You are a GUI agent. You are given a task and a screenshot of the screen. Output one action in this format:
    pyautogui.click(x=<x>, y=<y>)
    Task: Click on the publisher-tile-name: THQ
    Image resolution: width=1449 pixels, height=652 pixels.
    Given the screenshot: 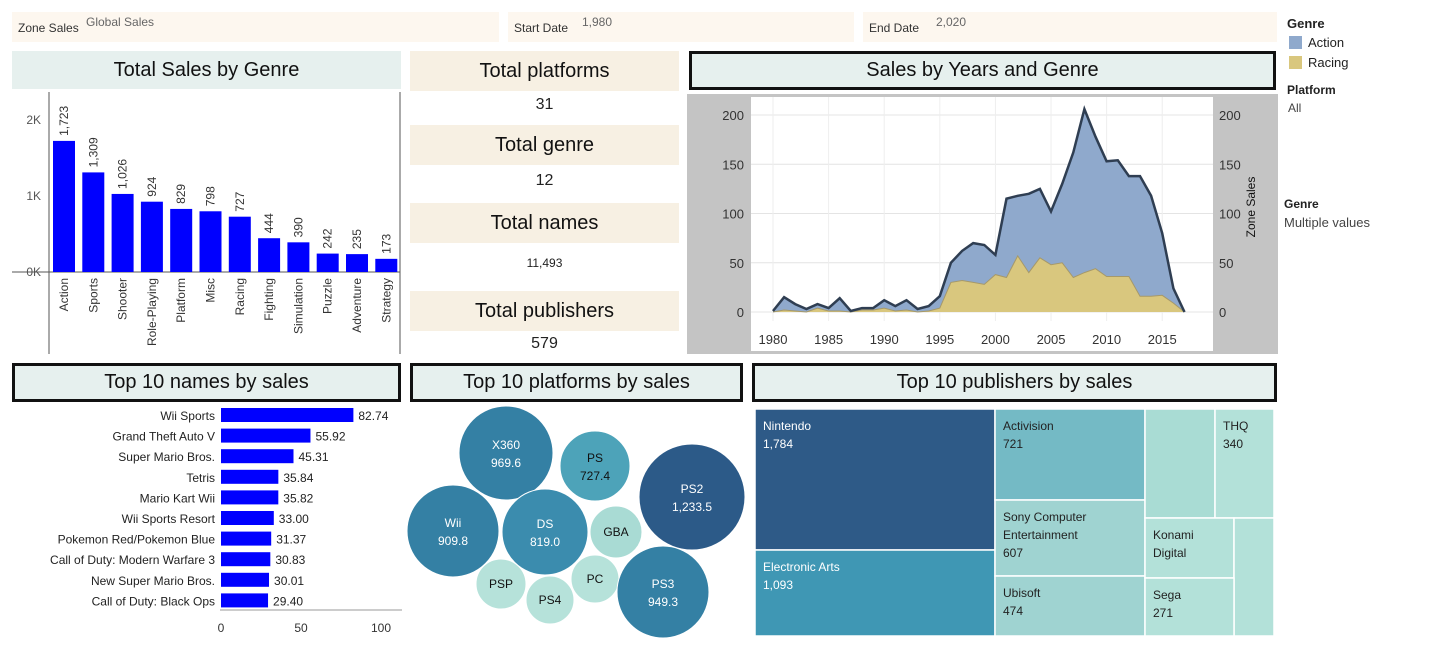 What is the action you would take?
    pyautogui.click(x=1235, y=426)
    